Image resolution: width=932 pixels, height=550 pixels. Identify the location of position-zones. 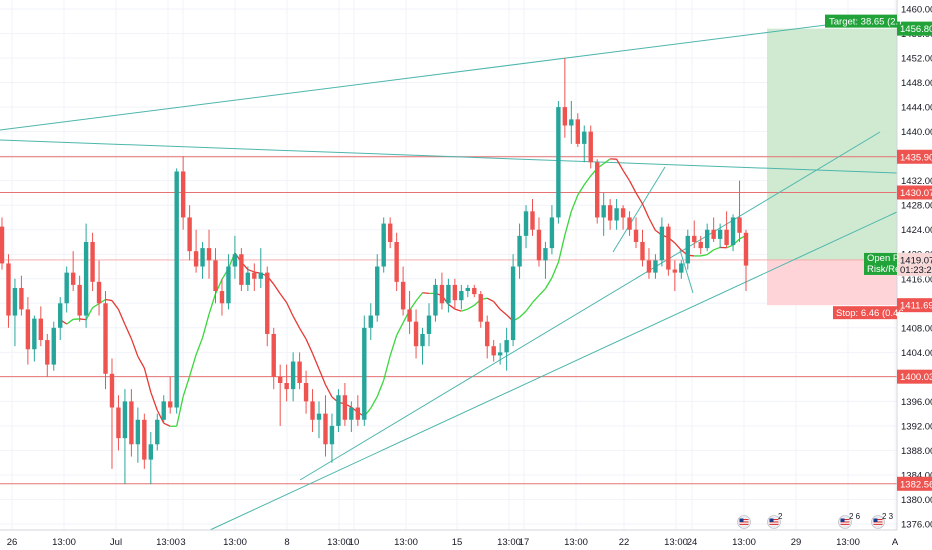
(832, 167).